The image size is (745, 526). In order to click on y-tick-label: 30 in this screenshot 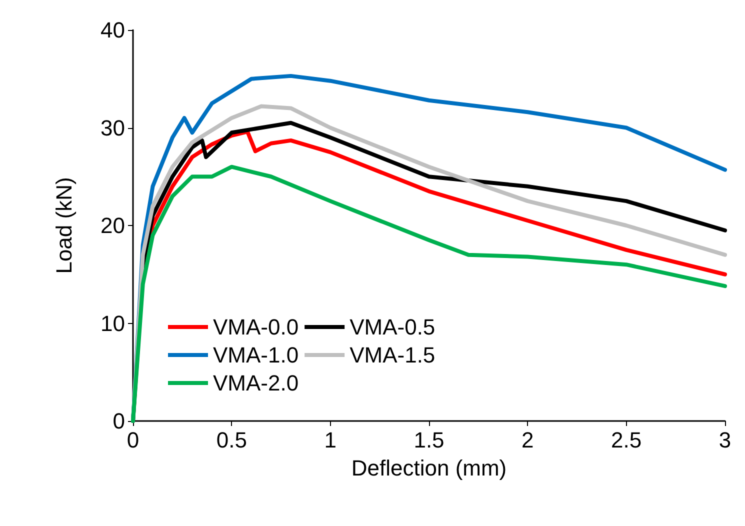, I will do `click(112, 127)`.